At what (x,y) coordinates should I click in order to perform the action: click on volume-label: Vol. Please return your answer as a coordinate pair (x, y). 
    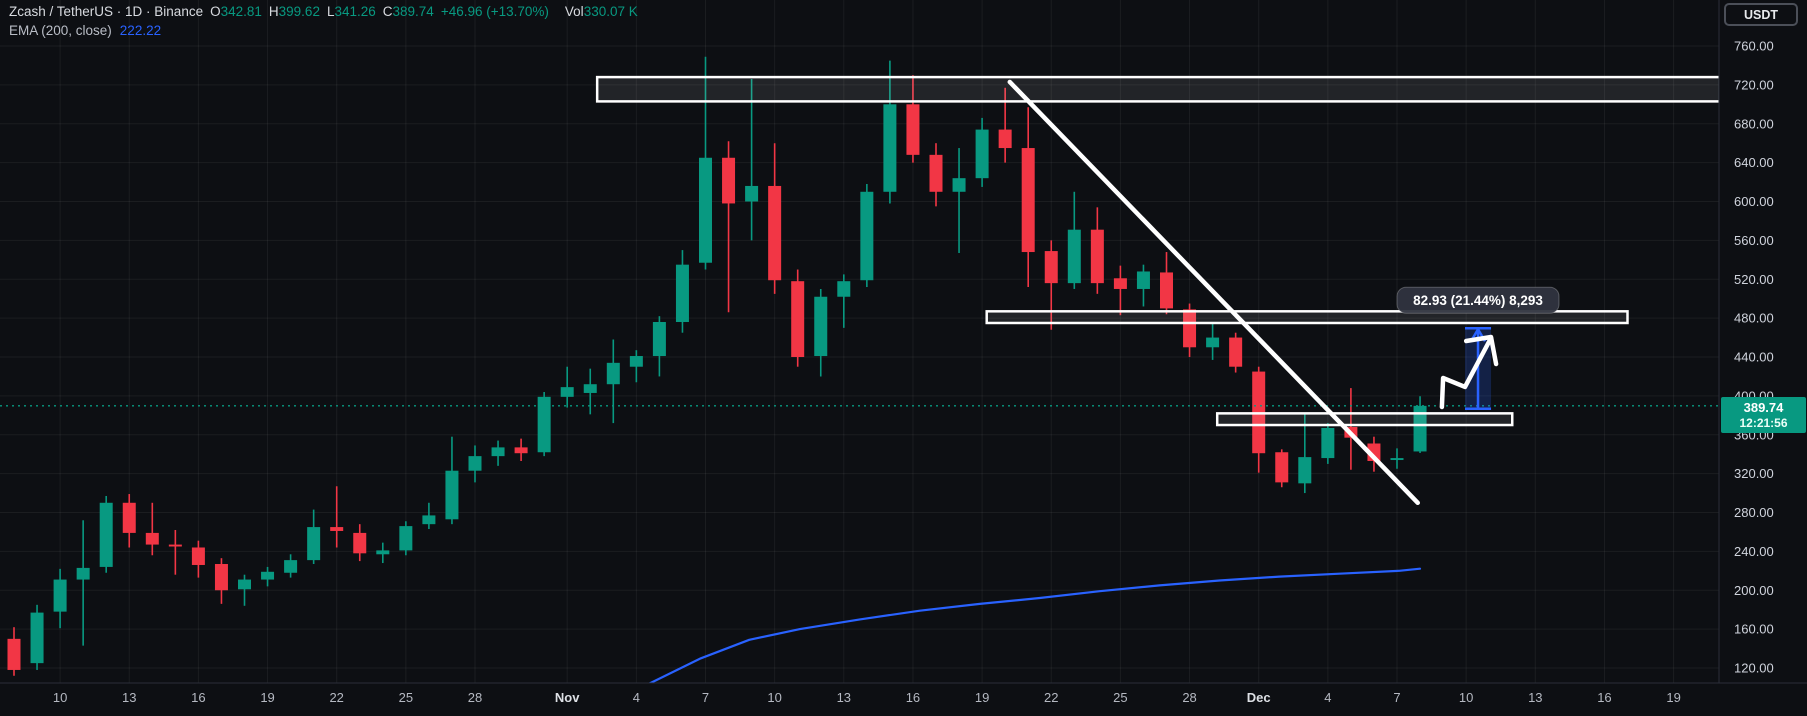
    Looking at the image, I should click on (574, 11).